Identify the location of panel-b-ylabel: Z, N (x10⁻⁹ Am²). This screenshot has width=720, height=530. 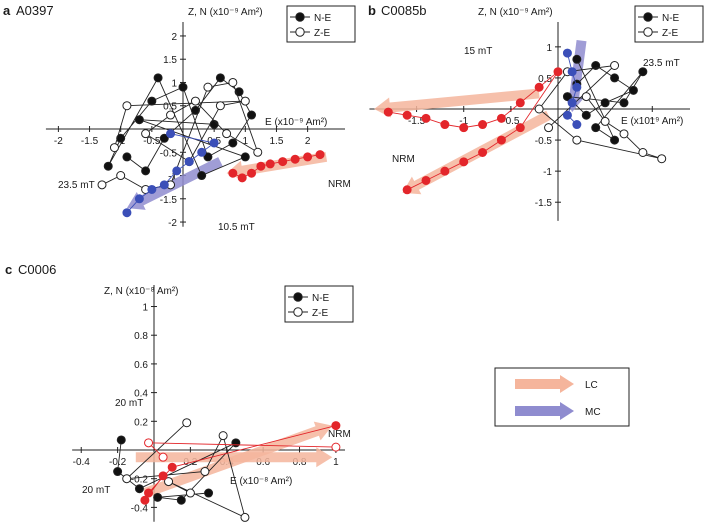
(515, 12).